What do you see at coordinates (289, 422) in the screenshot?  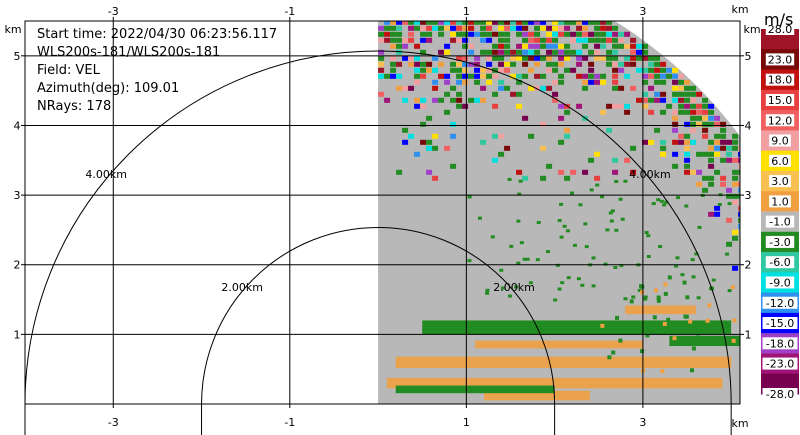 I see `x-tick-label: -1` at bounding box center [289, 422].